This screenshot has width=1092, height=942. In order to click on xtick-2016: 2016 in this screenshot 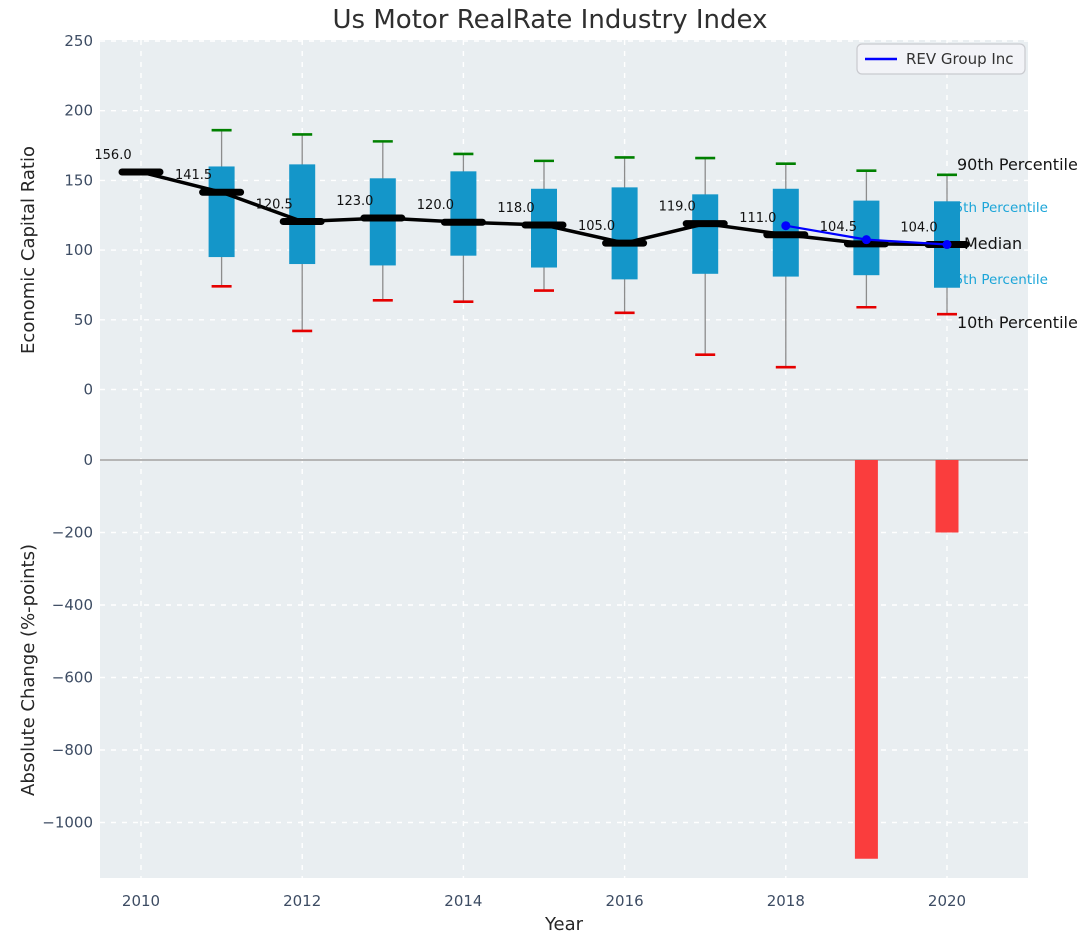, I will do `click(625, 901)`.